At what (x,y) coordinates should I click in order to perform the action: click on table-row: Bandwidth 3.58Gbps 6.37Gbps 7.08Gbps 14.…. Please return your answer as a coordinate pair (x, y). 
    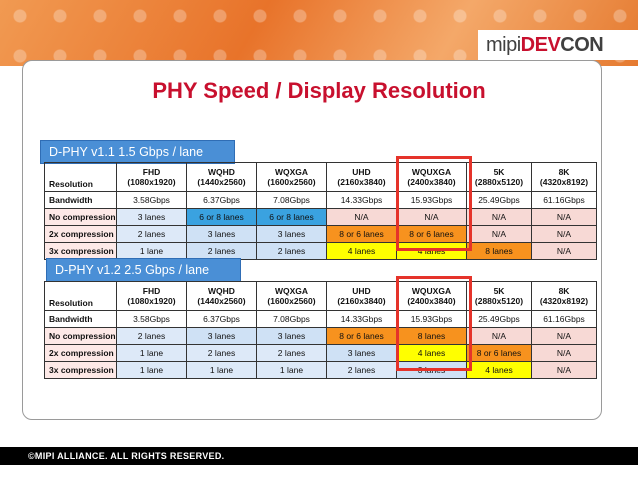
    Looking at the image, I should click on (320, 319).